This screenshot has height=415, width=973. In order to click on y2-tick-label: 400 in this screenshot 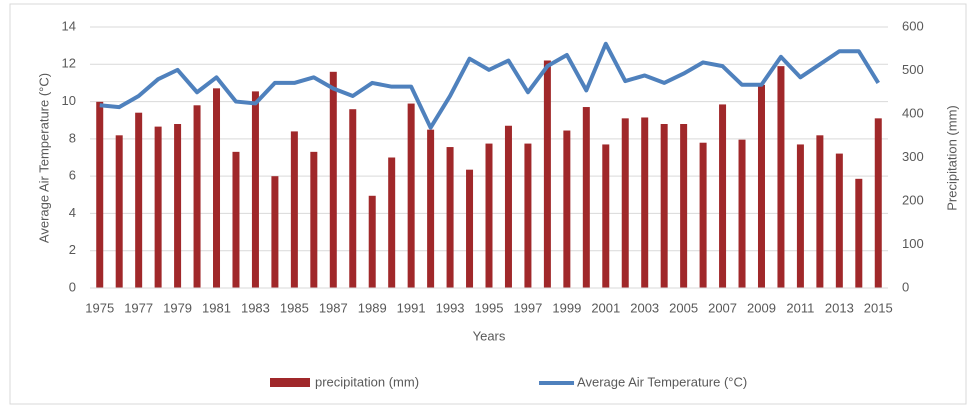, I will do `click(913, 112)`.